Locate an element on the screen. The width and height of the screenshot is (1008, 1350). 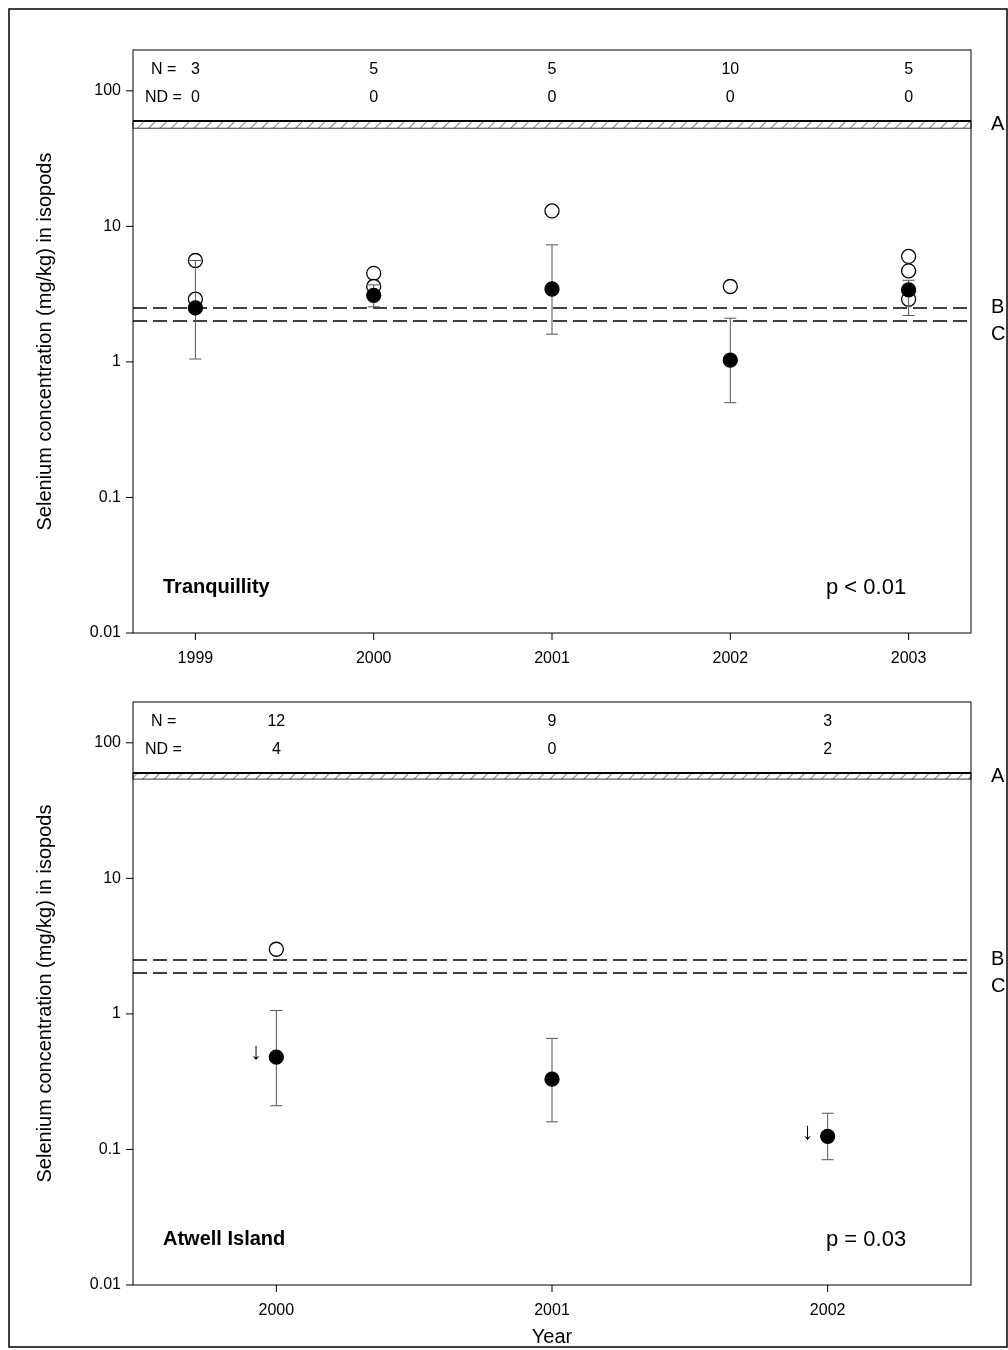
annotation: 2 is located at coordinates (828, 749).